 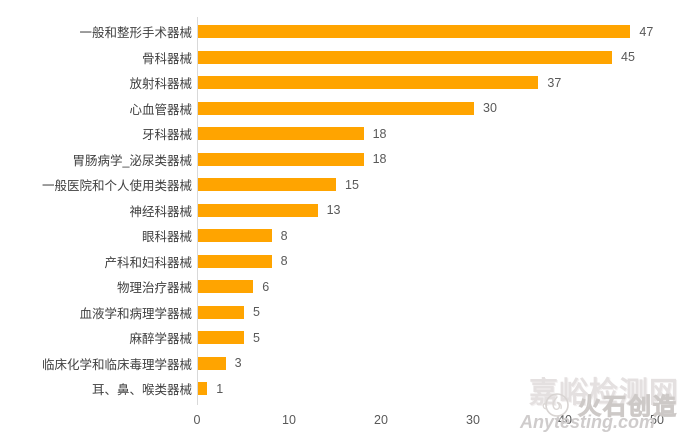 I want to click on bar-wrap: 45, so click(x=416, y=58).